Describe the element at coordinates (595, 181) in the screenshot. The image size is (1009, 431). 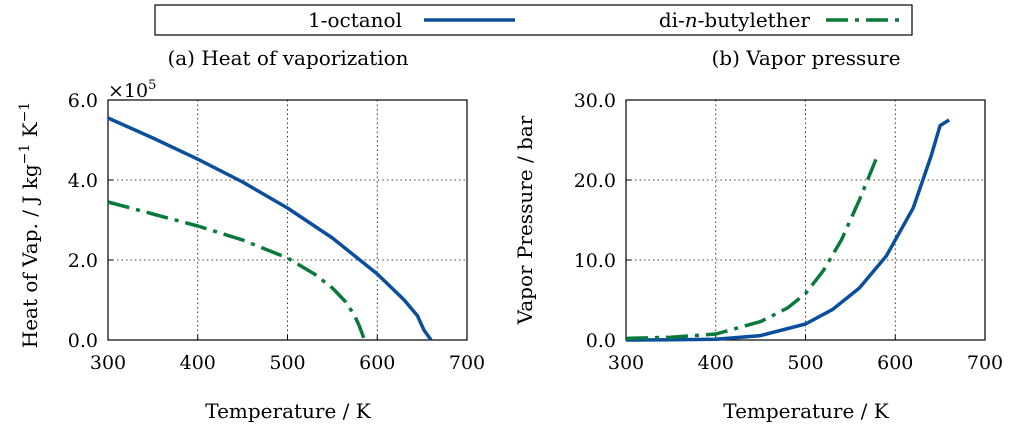
I see `y-tick-label: 20.0` at that location.